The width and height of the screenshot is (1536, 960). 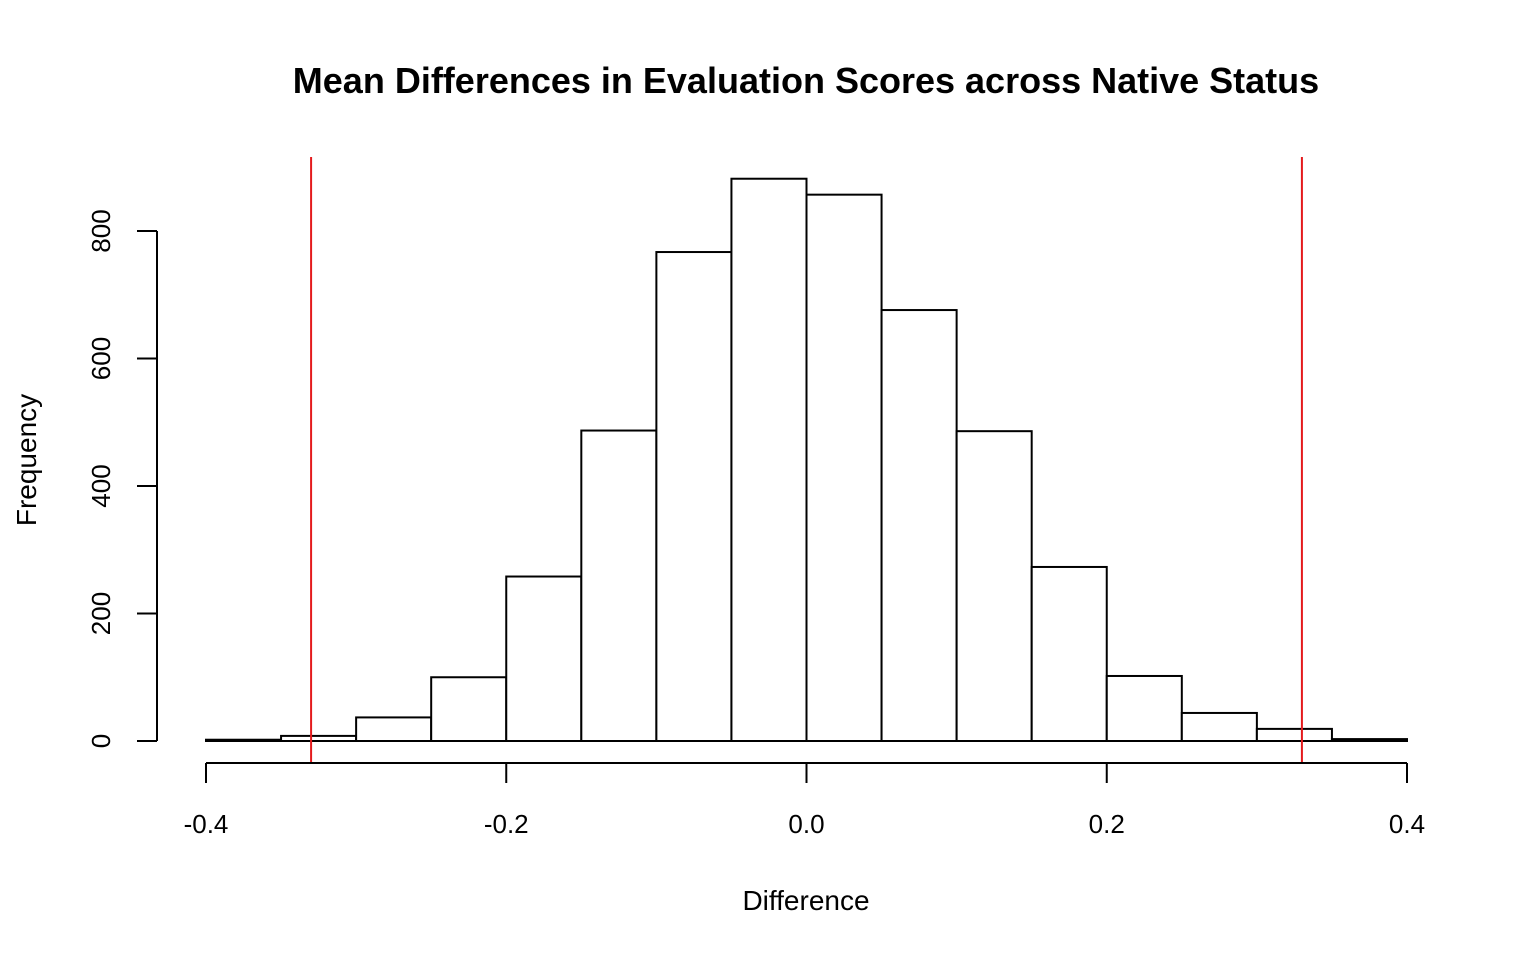 I want to click on y-tick-label: 800, so click(x=101, y=230).